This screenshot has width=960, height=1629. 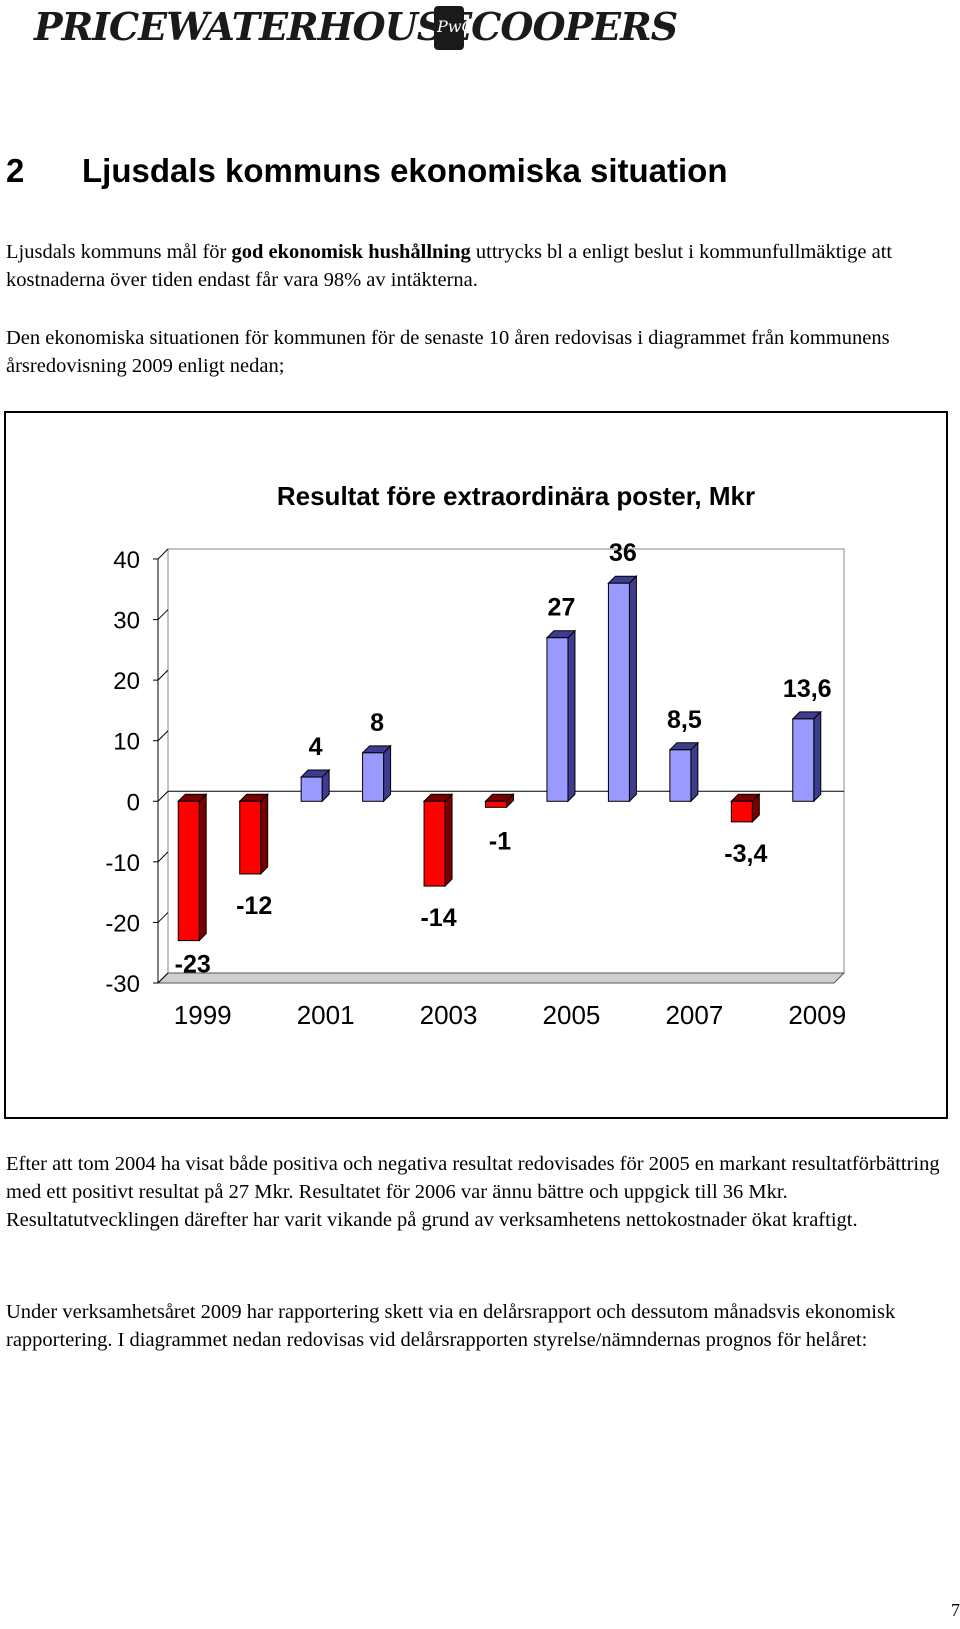 I want to click on y-tick-label: 0, so click(x=133, y=802).